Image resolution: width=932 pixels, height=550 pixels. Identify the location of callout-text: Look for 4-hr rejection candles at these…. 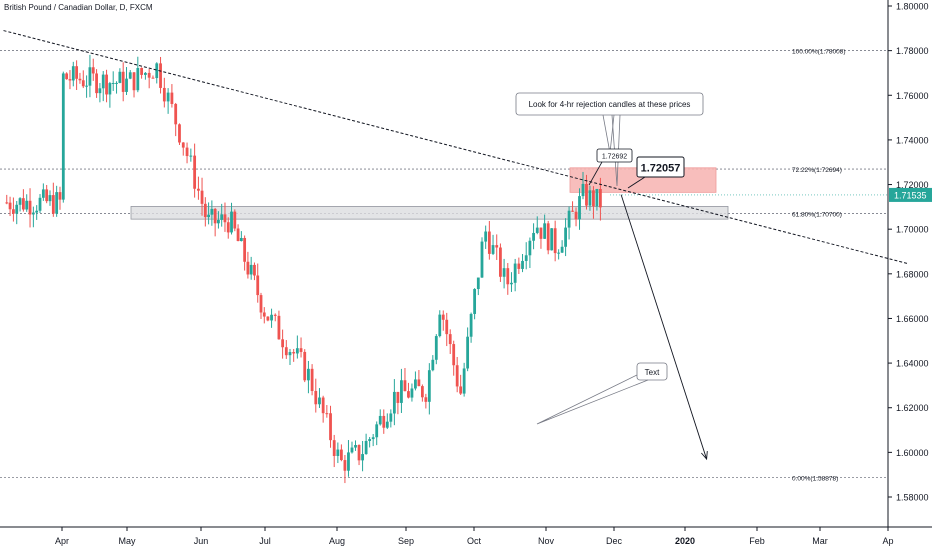
(610, 104).